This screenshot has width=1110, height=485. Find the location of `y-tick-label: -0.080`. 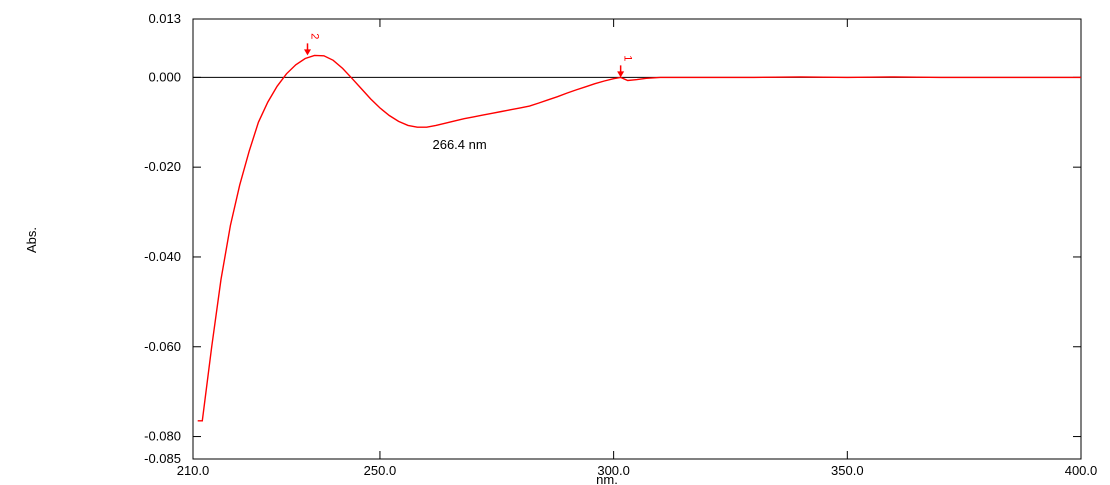

y-tick-label: -0.080 is located at coordinates (162, 436).